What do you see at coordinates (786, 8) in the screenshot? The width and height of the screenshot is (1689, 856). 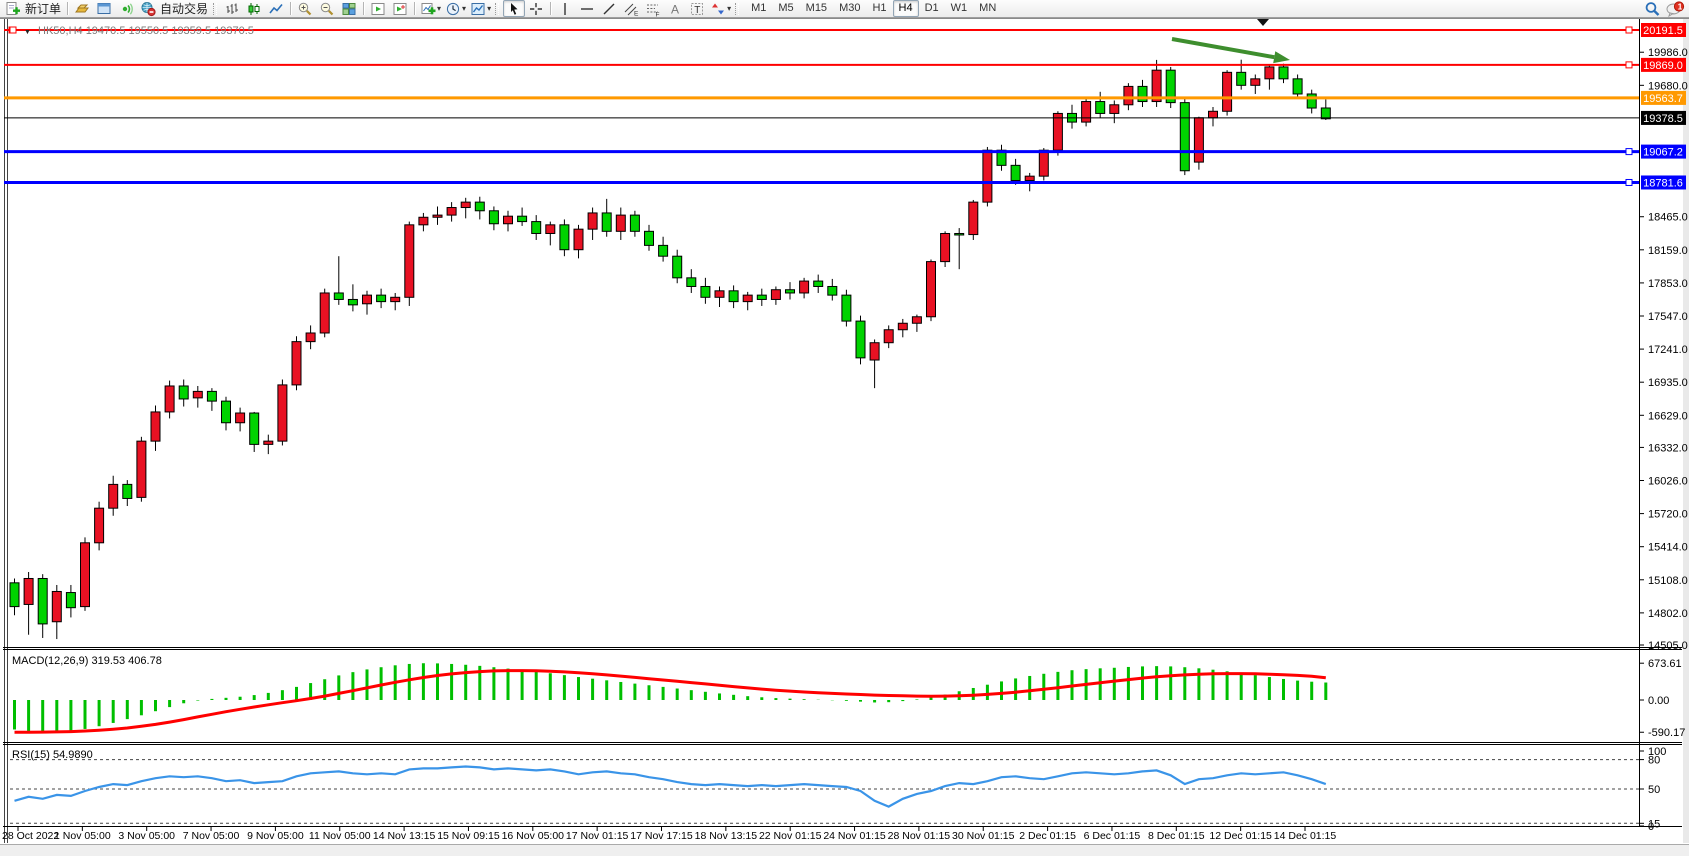 I see `tf-button-M5: M5` at bounding box center [786, 8].